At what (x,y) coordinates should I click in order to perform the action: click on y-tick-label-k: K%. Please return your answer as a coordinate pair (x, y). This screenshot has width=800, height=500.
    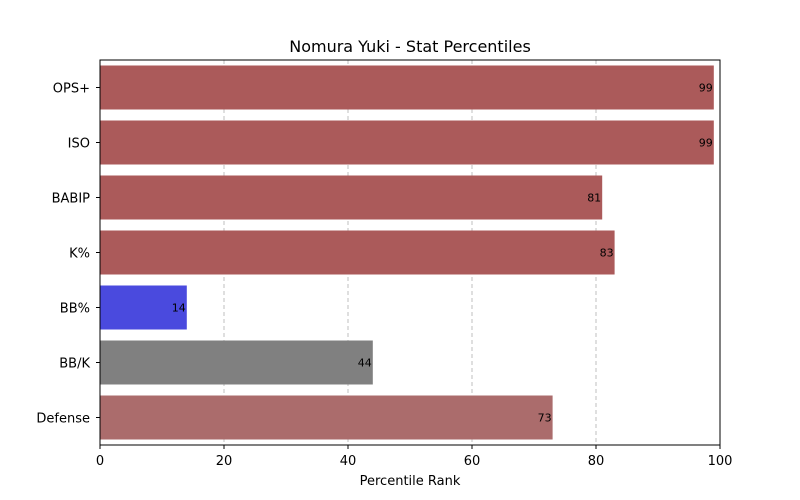
    Looking at the image, I should click on (79, 254).